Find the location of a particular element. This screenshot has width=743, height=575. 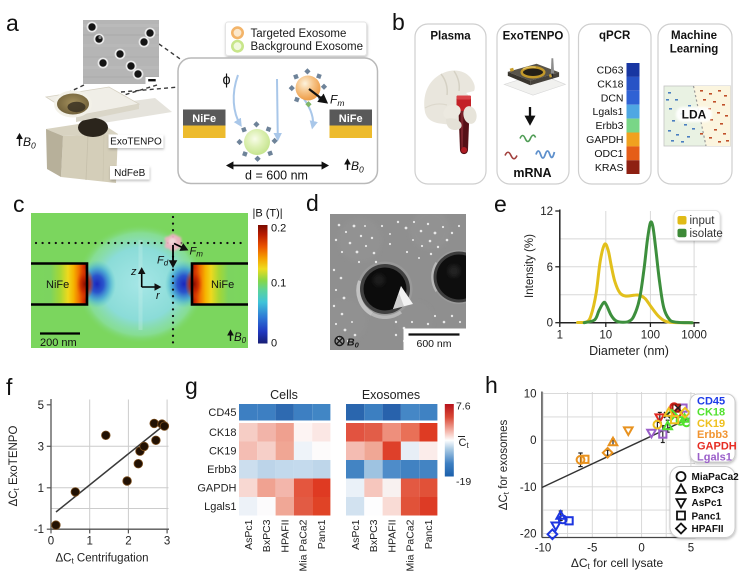

svg-text: 2 is located at coordinates (128, 542).